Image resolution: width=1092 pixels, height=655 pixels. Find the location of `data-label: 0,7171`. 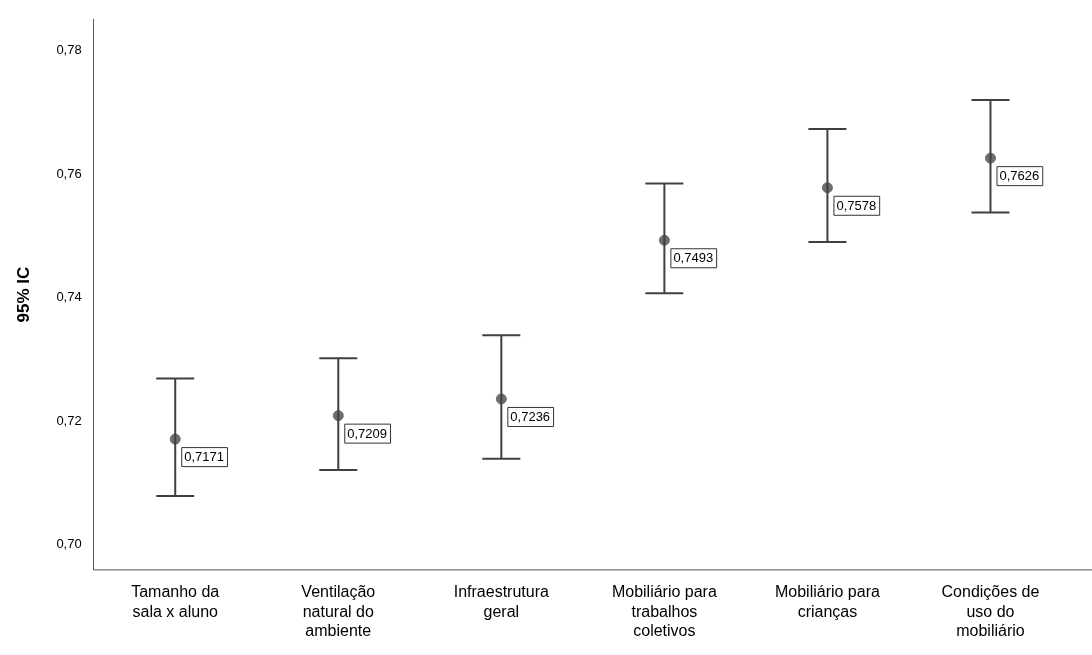

data-label: 0,7171 is located at coordinates (204, 457).